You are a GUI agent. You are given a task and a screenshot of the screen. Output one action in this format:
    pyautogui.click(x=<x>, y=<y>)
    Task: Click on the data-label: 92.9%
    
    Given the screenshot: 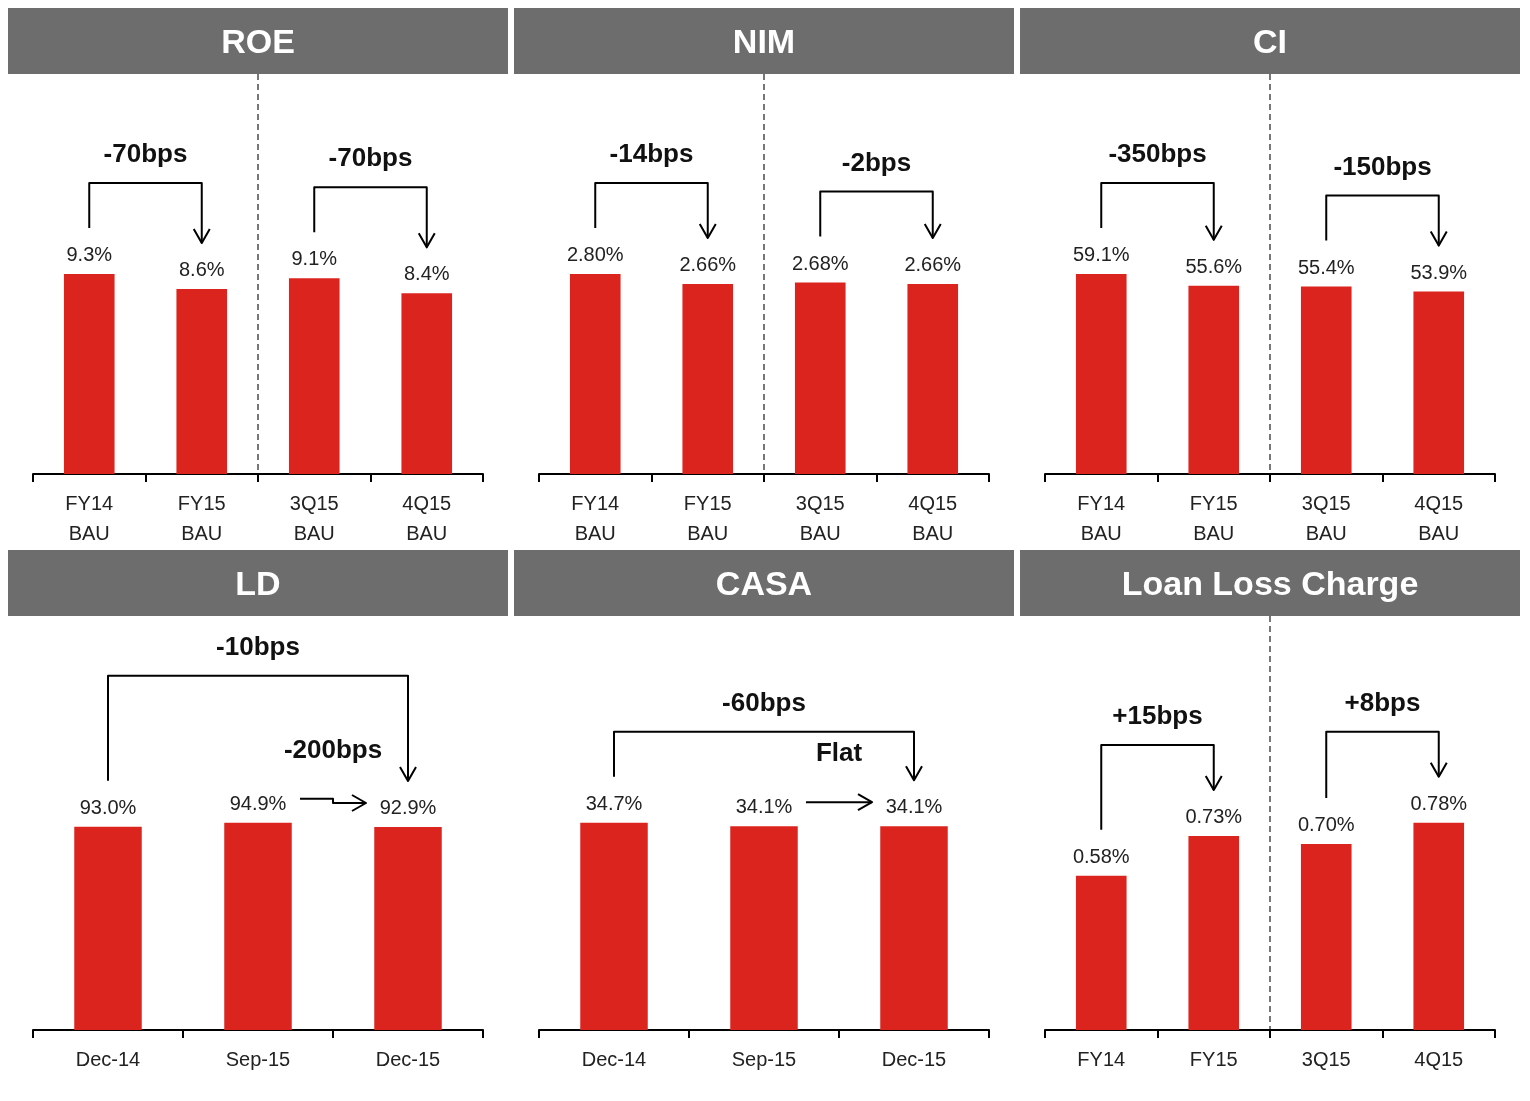 What is the action you would take?
    pyautogui.click(x=408, y=807)
    